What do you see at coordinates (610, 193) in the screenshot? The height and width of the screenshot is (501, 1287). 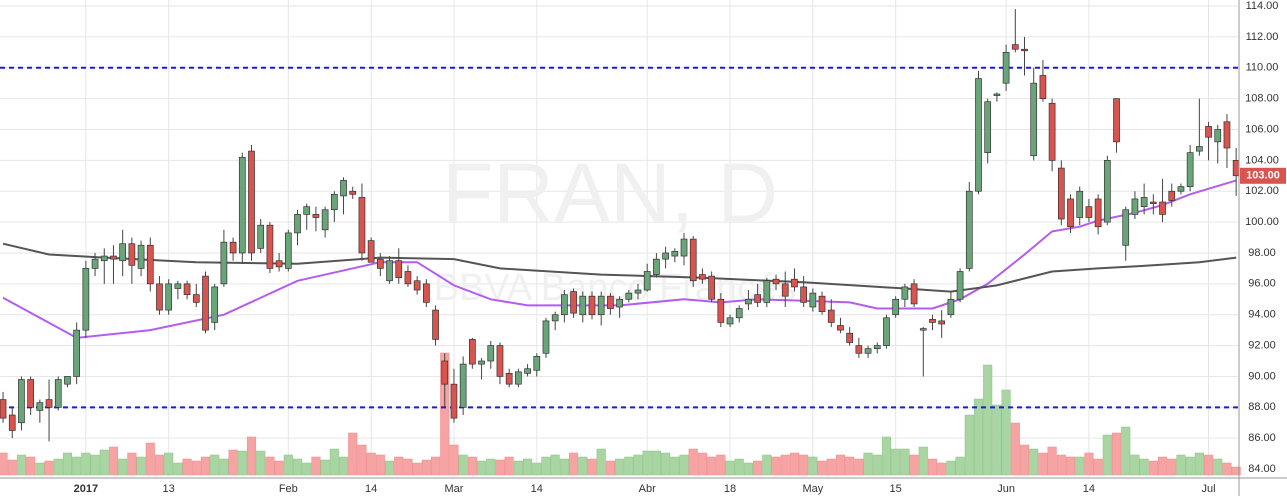 I see `watermark: FRAN, D` at bounding box center [610, 193].